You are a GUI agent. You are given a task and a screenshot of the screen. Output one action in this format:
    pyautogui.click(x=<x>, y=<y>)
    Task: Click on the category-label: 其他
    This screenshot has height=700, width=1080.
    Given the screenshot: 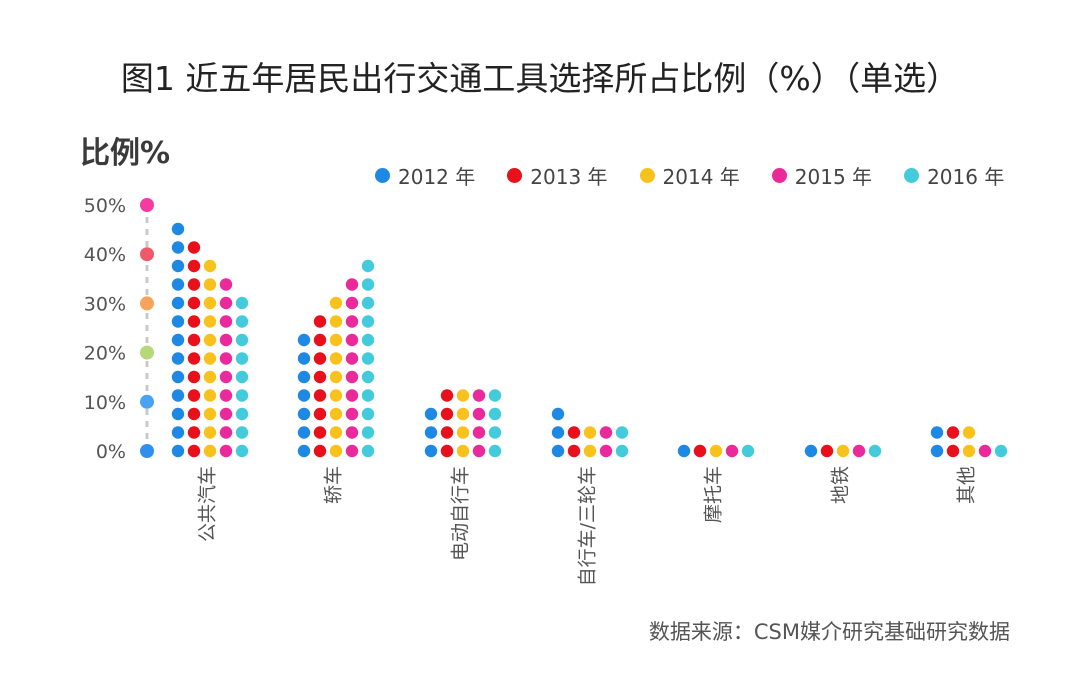 What is the action you would take?
    pyautogui.click(x=967, y=485)
    